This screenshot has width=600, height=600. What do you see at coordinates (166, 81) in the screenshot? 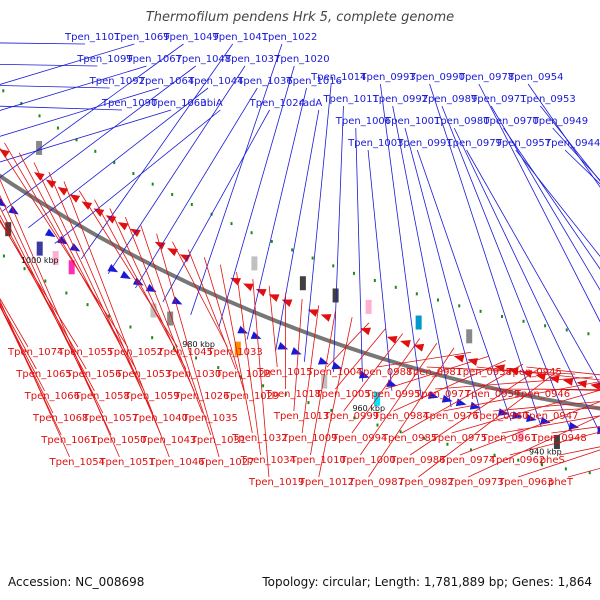
I see `forward-gene-label: Tpen_1064` at bounding box center [166, 81].